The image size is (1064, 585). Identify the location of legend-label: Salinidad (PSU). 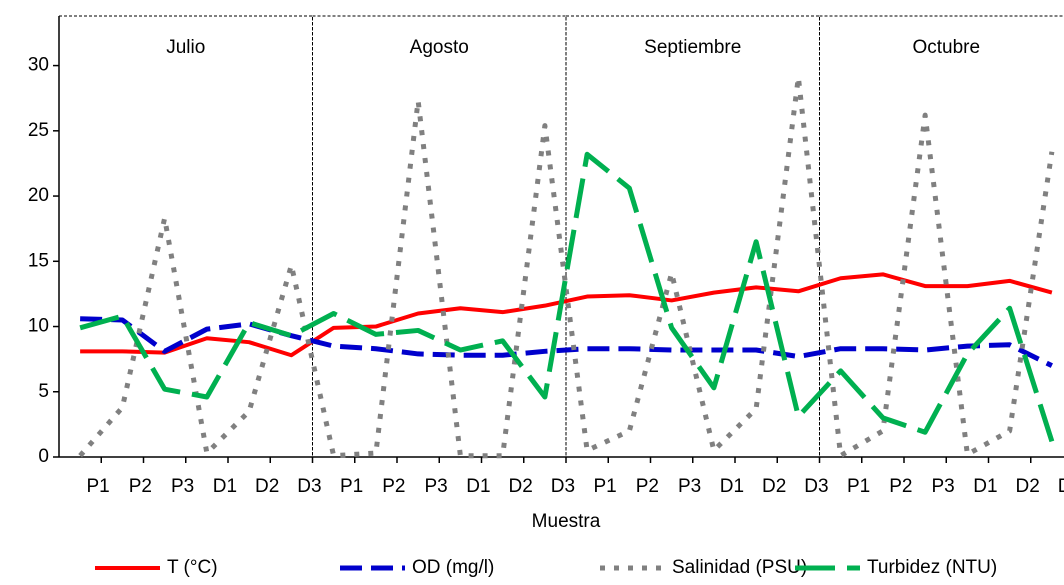
(739, 567).